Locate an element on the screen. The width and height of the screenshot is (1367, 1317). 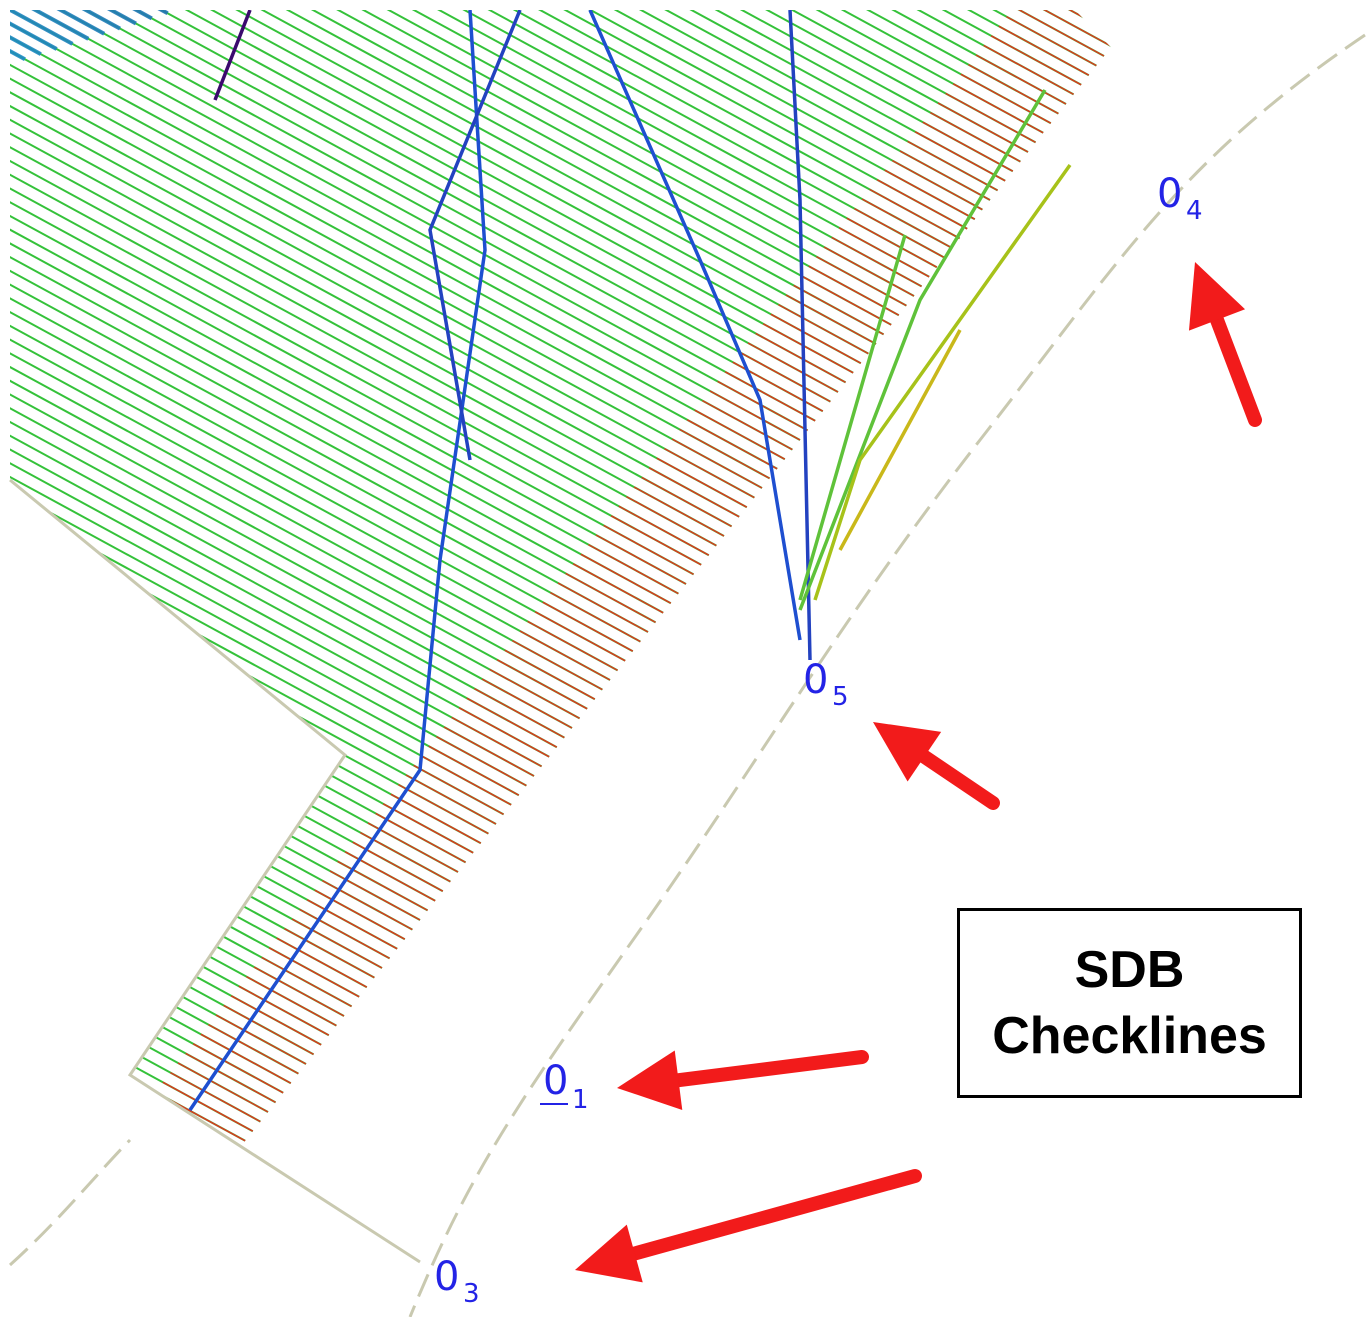
legend-line-2: Checklines is located at coordinates (1129, 1036).